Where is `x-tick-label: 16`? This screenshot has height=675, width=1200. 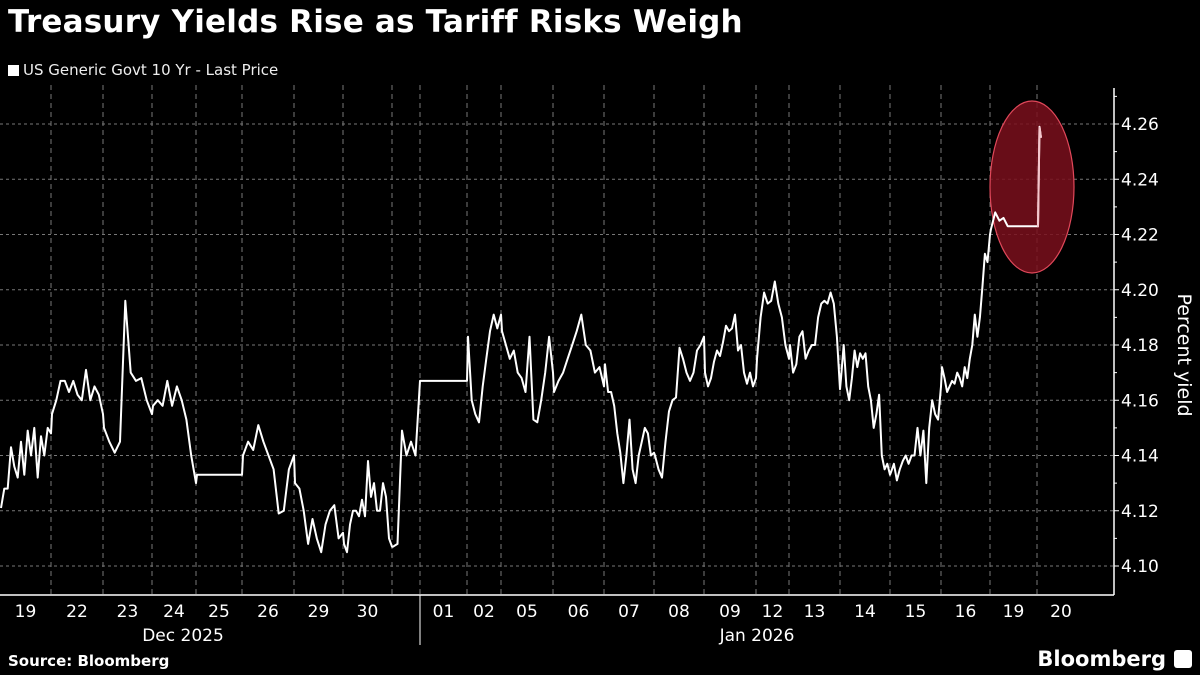
x-tick-label: 16 is located at coordinates (966, 612).